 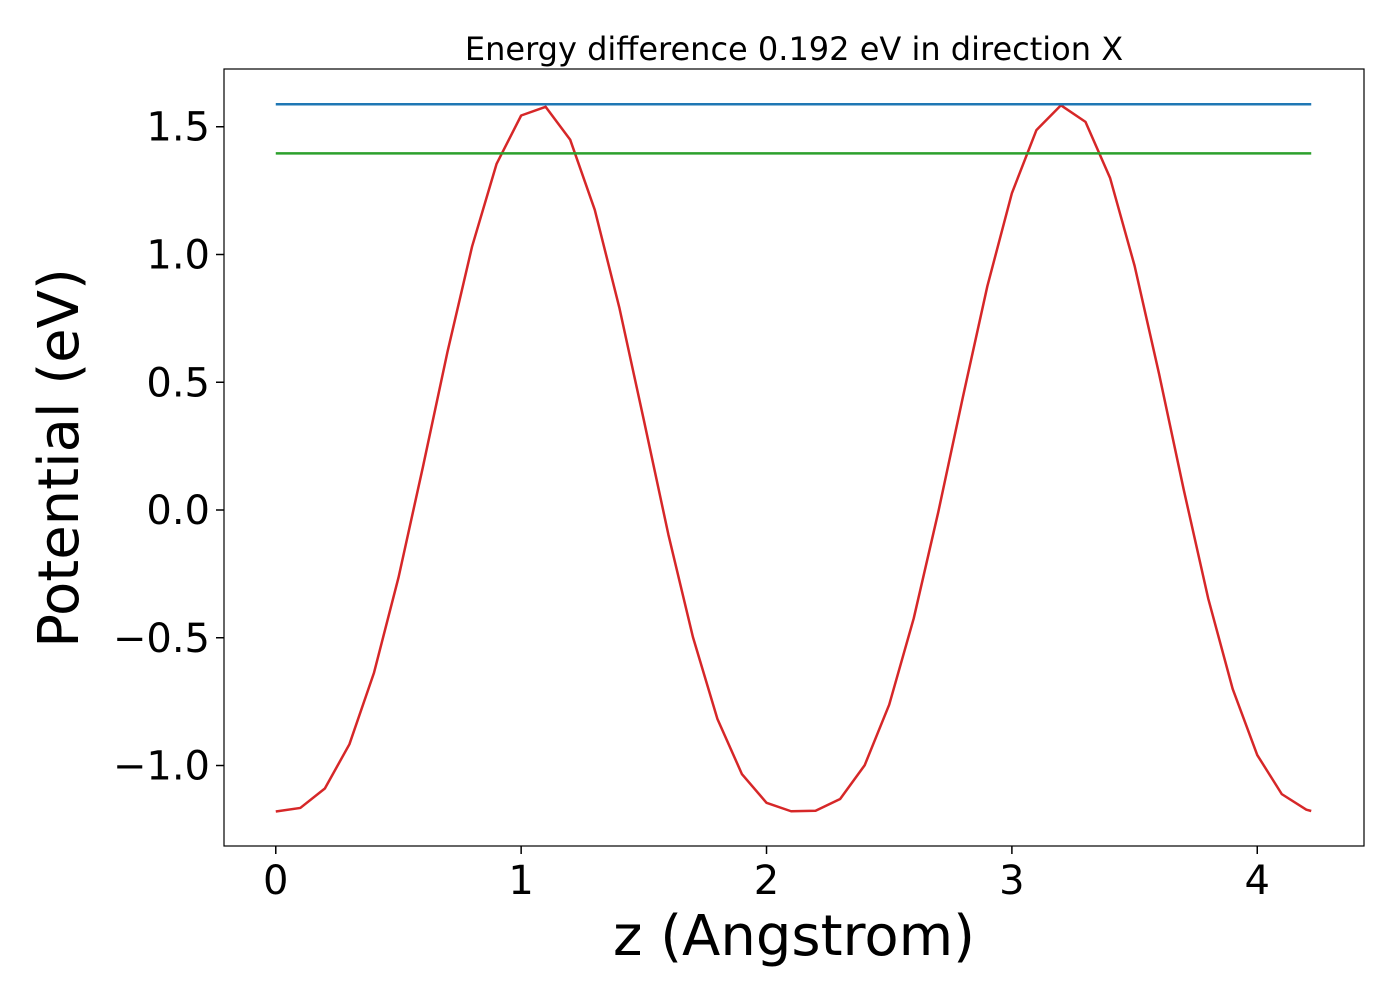 What do you see at coordinates (1257, 881) in the screenshot?
I see `x-tick-label: 4` at bounding box center [1257, 881].